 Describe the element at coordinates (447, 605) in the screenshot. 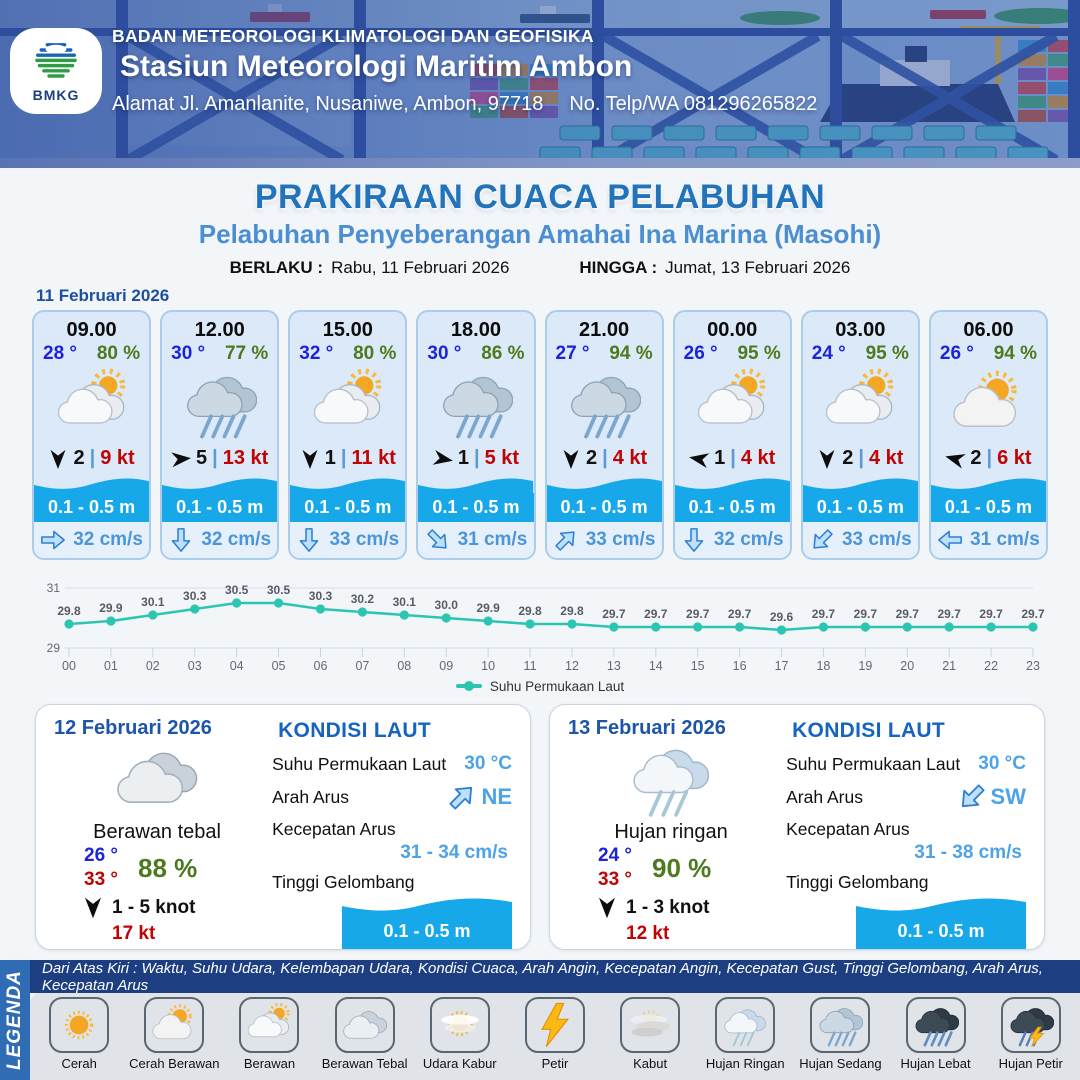

I see `svg-text: 30.0` at that location.